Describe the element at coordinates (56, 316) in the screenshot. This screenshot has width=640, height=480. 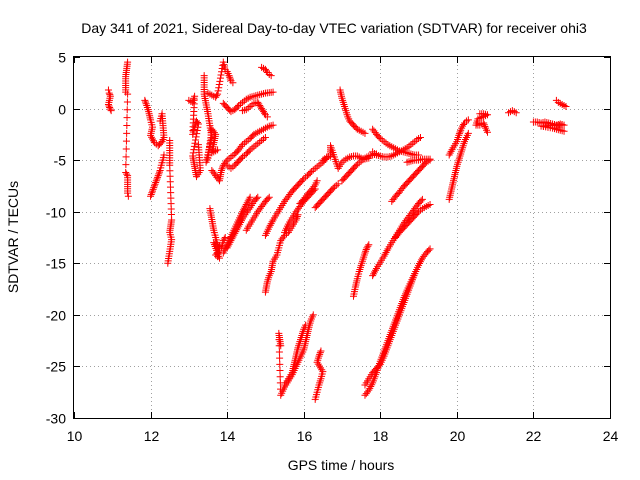
I see `y-tick-label: -20` at that location.